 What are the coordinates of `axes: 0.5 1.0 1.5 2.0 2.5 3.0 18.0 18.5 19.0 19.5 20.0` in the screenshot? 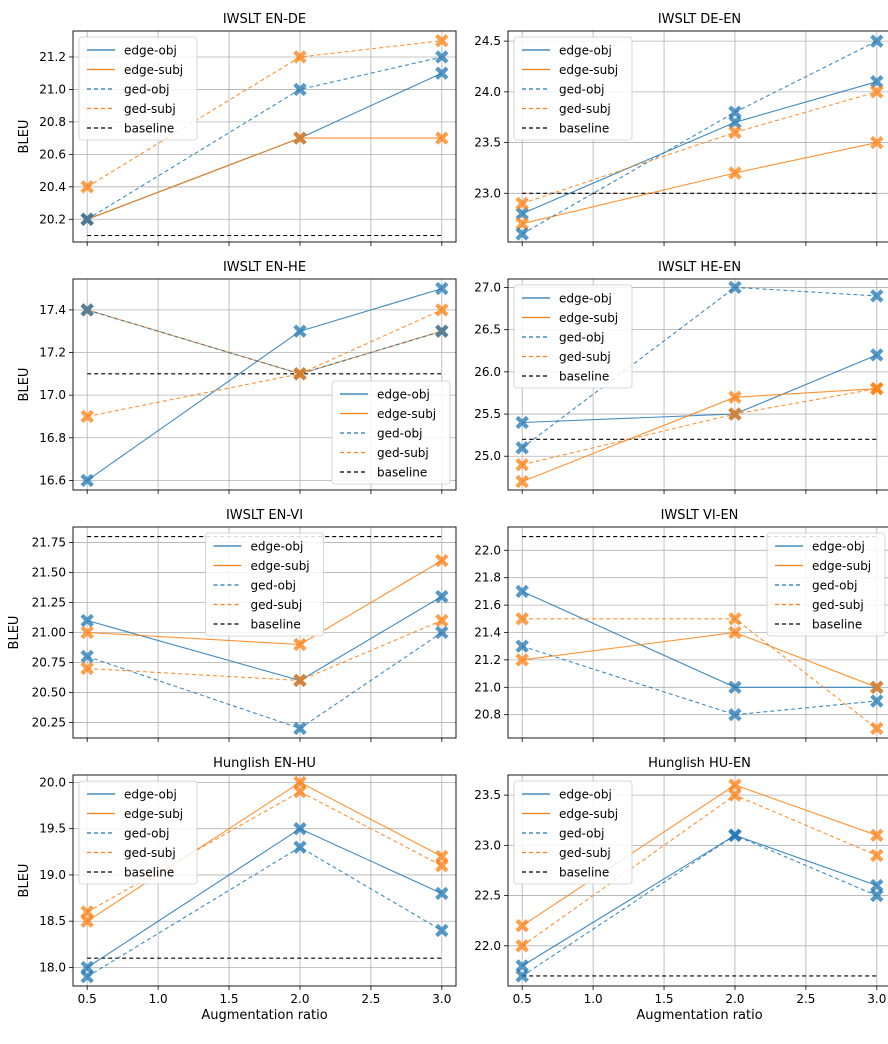 It's located at (245, 890).